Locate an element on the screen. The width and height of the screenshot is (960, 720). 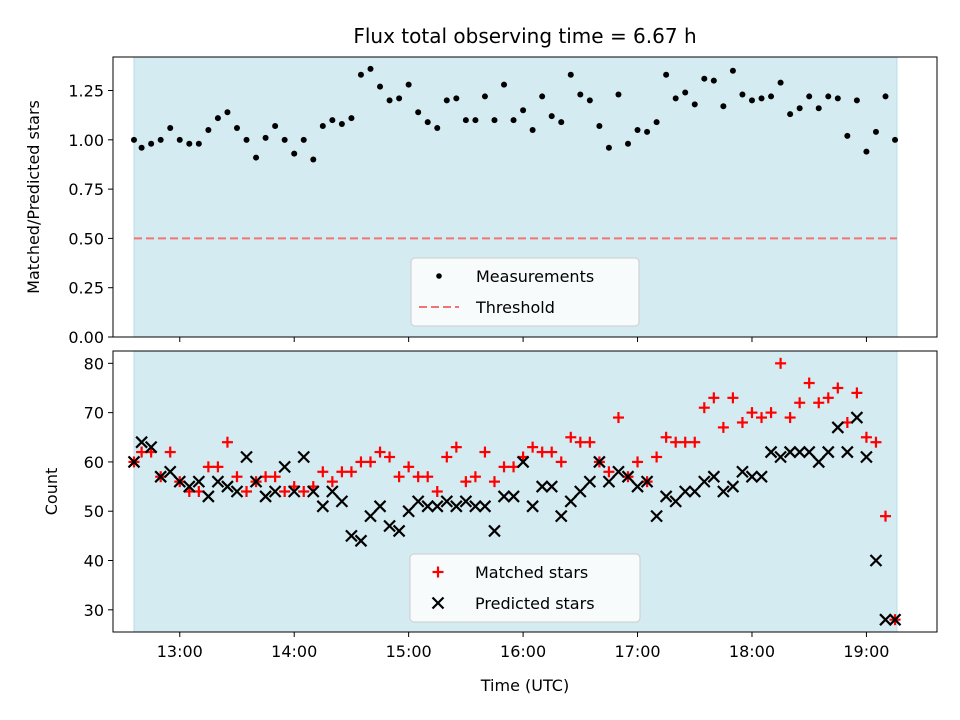
legend-predicted-marker is located at coordinates (438, 603).